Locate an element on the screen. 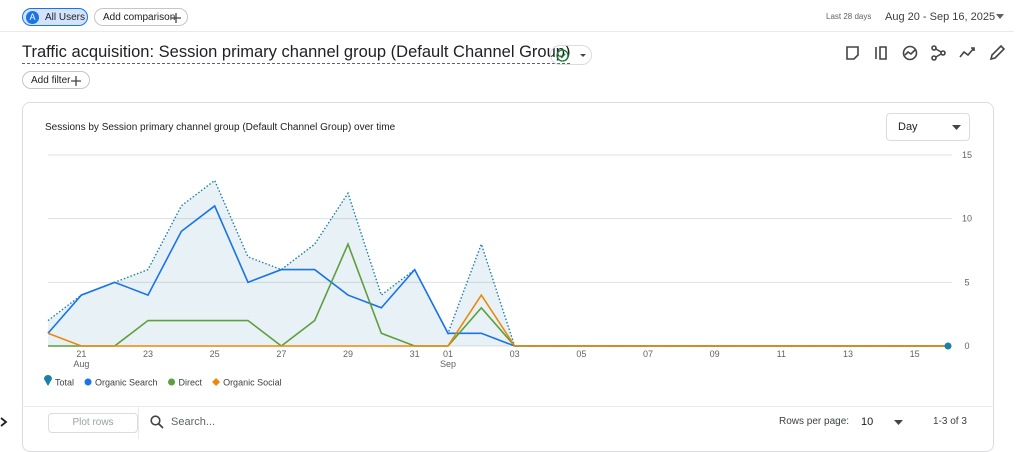 This screenshot has height=452, width=1024. plot-rows-button: Plot rows is located at coordinates (93, 423).